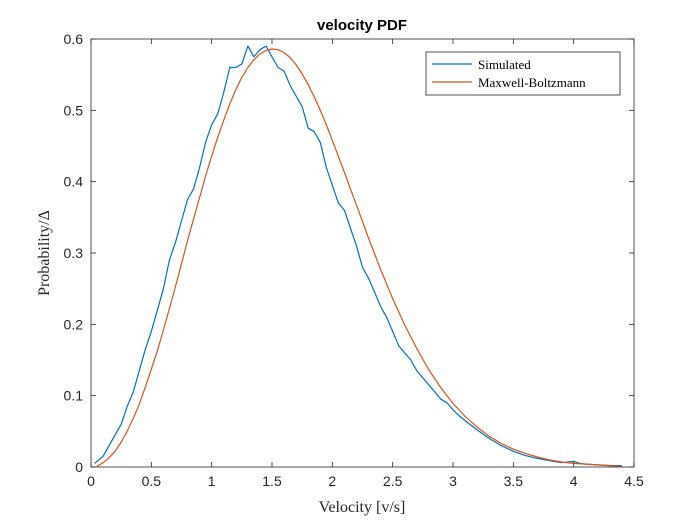  I want to click on x-tick-label: 4.5, so click(634, 481).